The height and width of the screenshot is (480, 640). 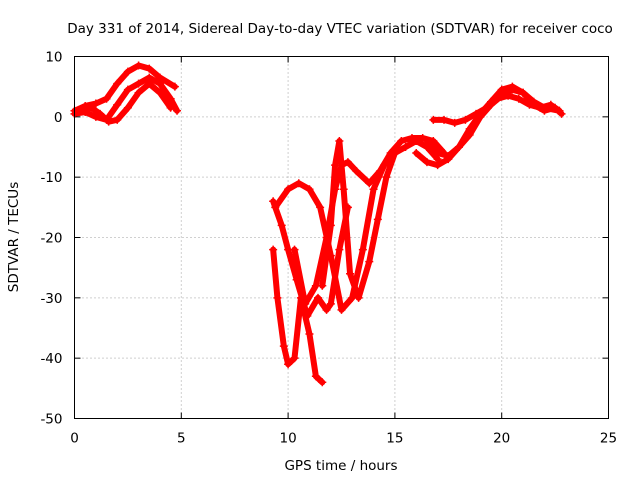 I want to click on y-axis-label: SDTVAR / TECUs, so click(x=14, y=237).